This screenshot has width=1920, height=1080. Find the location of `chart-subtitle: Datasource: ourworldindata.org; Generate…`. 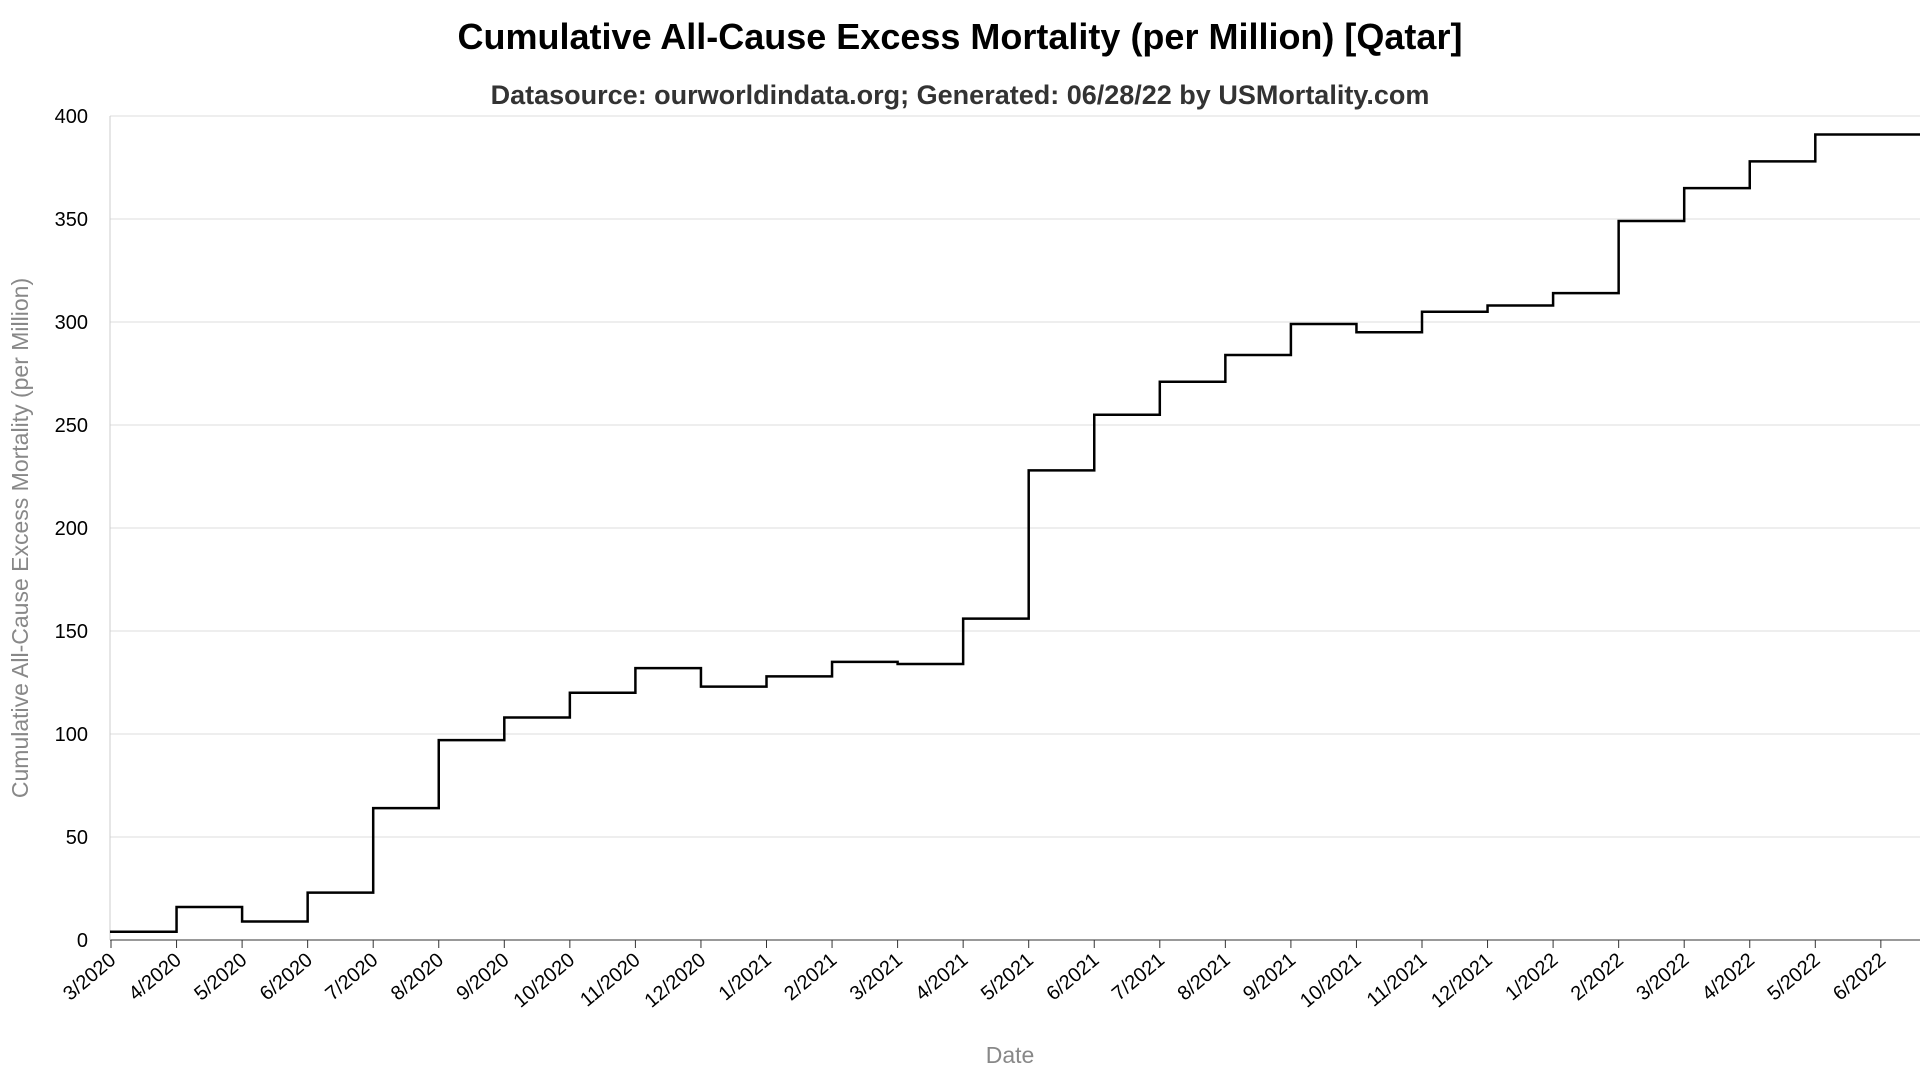

chart-subtitle: Datasource: ourworldindata.org; Generate… is located at coordinates (960, 95).